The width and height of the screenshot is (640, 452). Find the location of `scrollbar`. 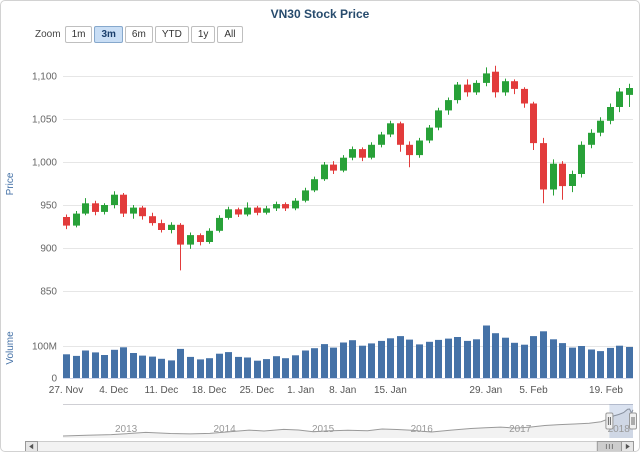

scrollbar is located at coordinates (329, 446).